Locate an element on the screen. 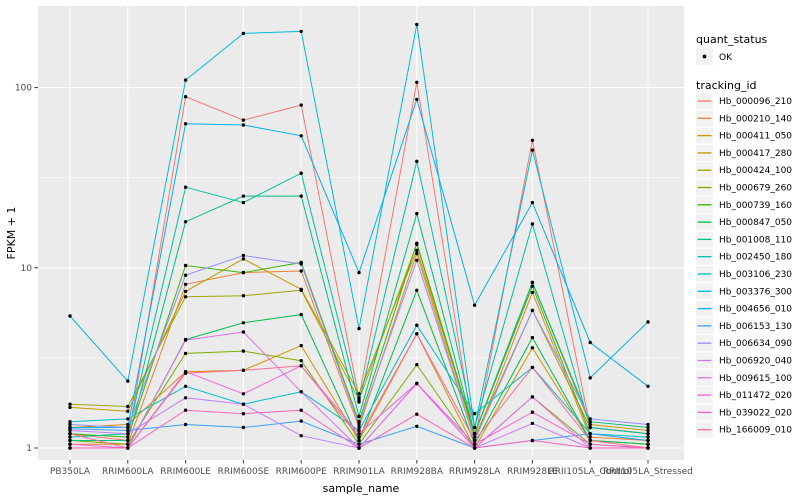 Image resolution: width=800 pixels, height=504 pixels. x-axis-tick-label: RRIM928LE is located at coordinates (532, 472).